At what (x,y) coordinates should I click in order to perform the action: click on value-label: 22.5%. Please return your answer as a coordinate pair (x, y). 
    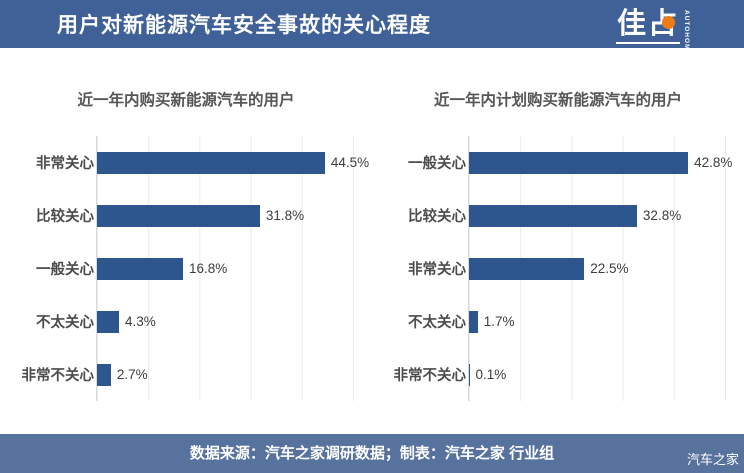
    Looking at the image, I should click on (609, 268).